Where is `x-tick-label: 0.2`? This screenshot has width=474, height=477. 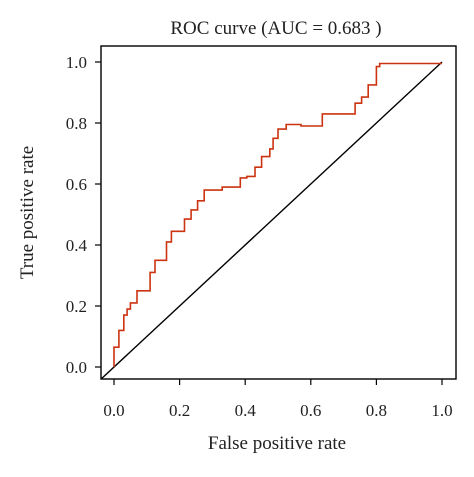 x-tick-label: 0.2 is located at coordinates (179, 410).